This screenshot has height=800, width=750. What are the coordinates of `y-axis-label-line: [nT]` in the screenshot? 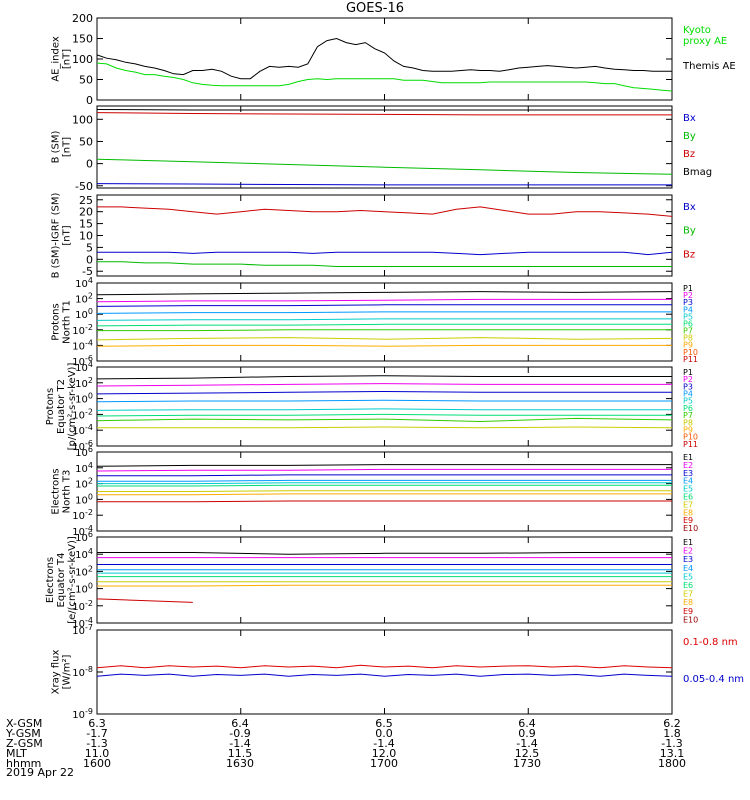 It's located at (67, 59).